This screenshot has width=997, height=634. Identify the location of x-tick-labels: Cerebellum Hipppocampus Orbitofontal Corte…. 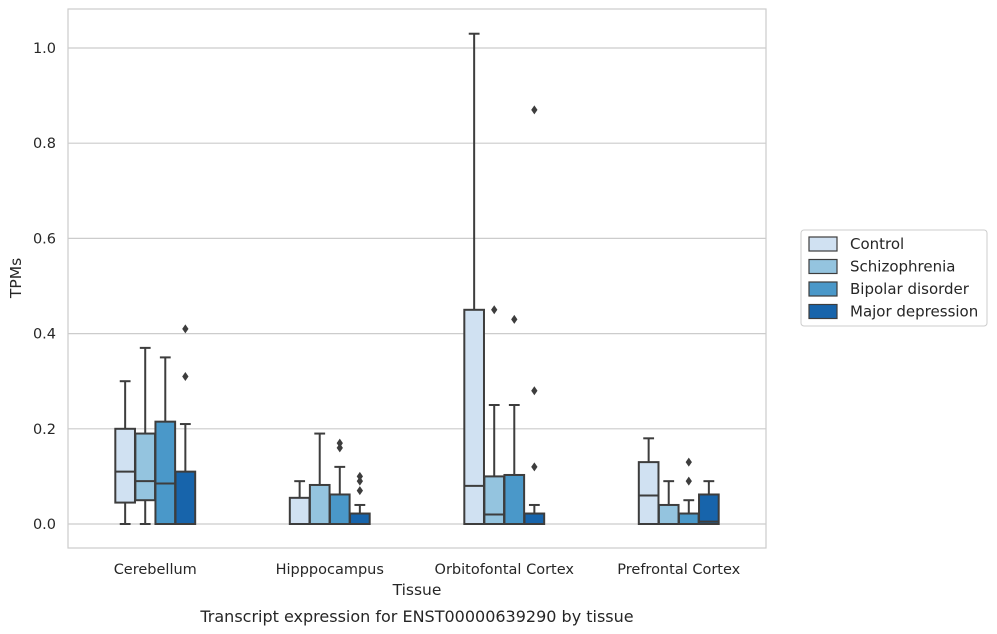
(427, 570).